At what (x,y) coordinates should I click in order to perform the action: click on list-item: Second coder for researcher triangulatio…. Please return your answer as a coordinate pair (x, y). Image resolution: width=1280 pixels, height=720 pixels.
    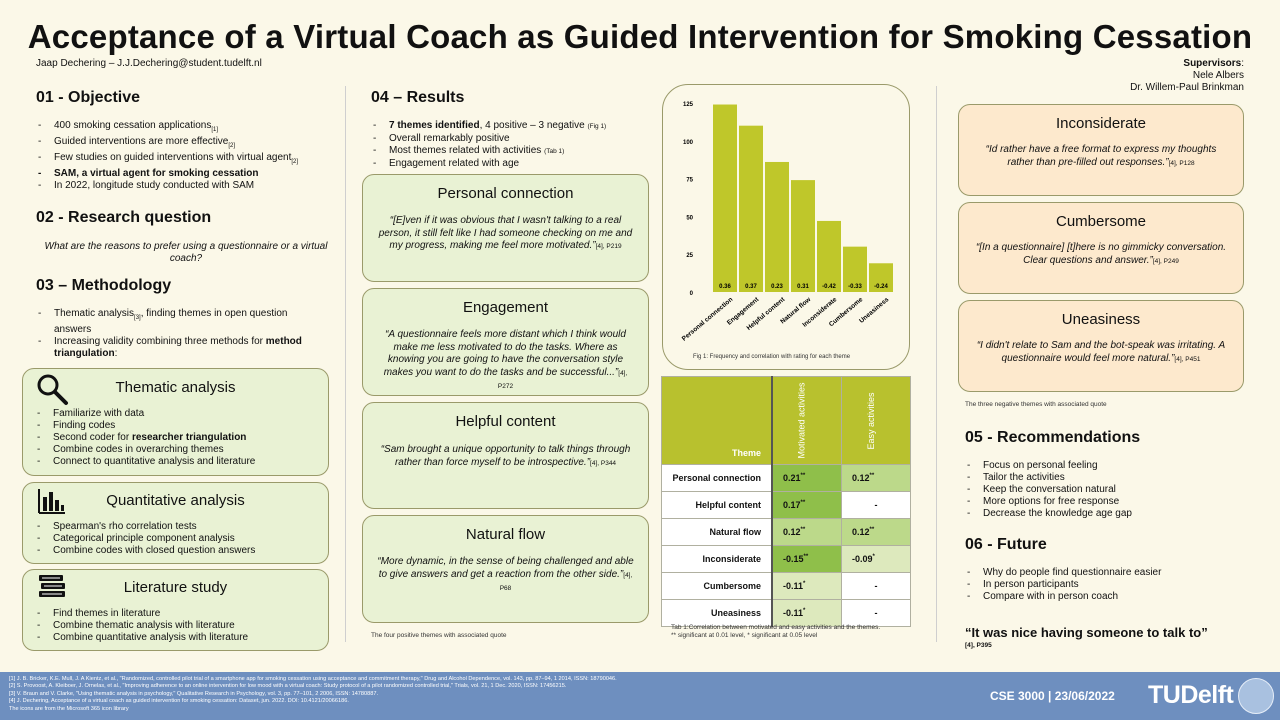
    Looking at the image, I should click on (177, 438).